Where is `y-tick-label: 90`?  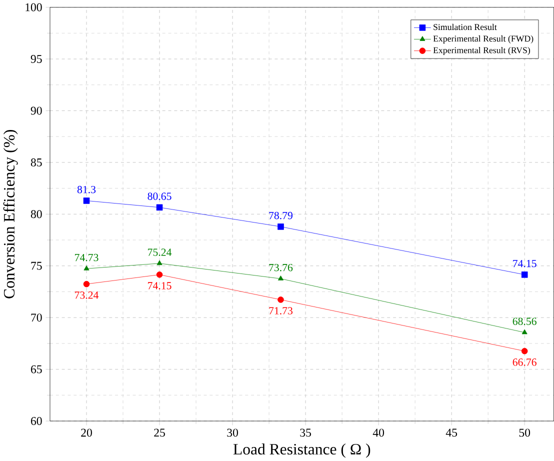
y-tick-label: 90 is located at coordinates (36, 110).